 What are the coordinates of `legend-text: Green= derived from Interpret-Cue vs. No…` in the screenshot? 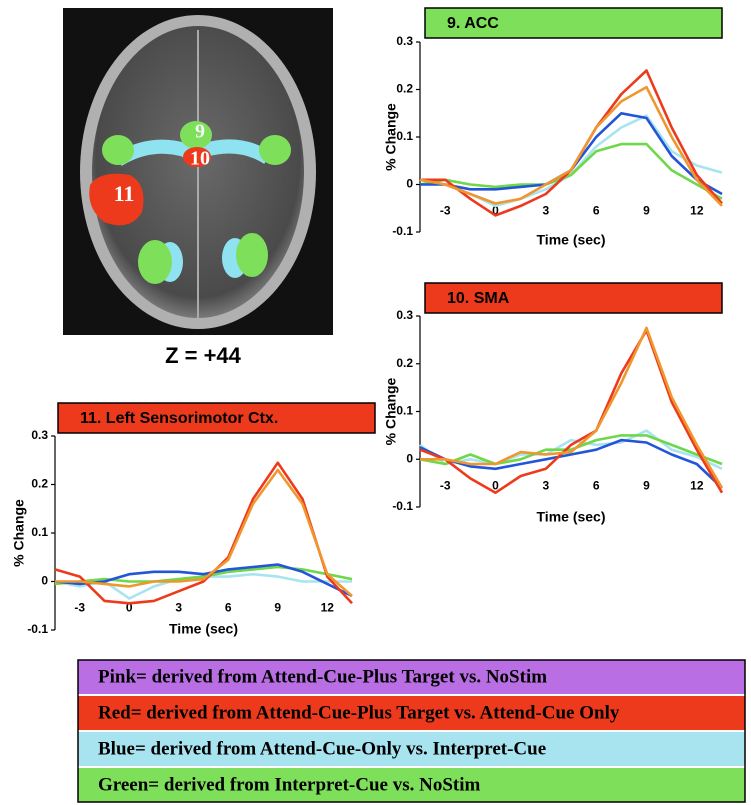 It's located at (289, 784).